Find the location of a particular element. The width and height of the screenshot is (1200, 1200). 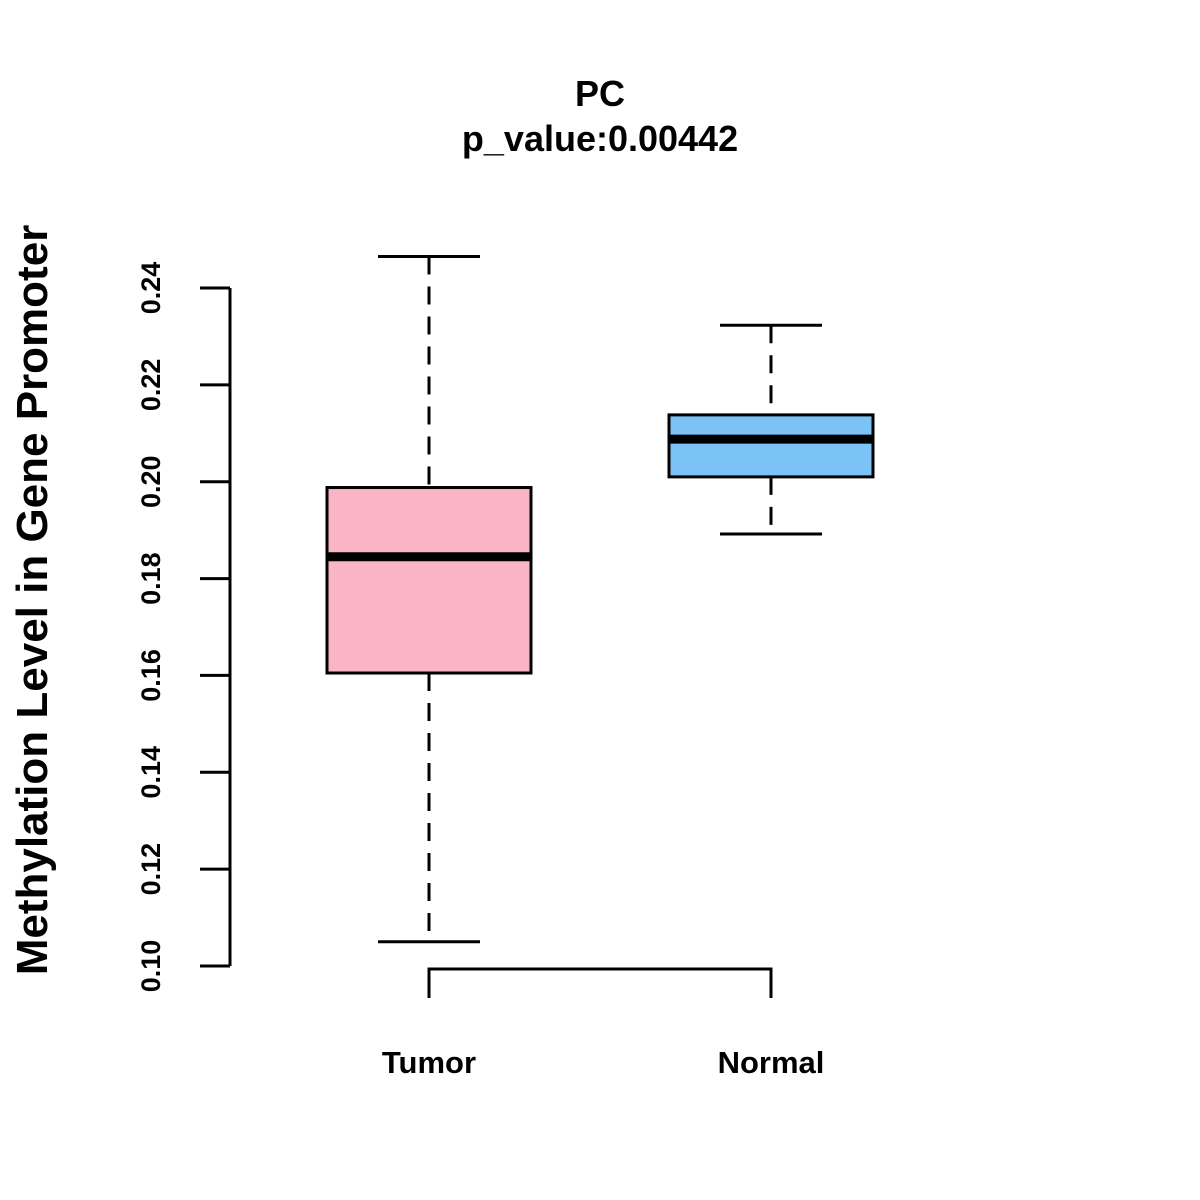

y-tick-label: 0.20 is located at coordinates (151, 481).